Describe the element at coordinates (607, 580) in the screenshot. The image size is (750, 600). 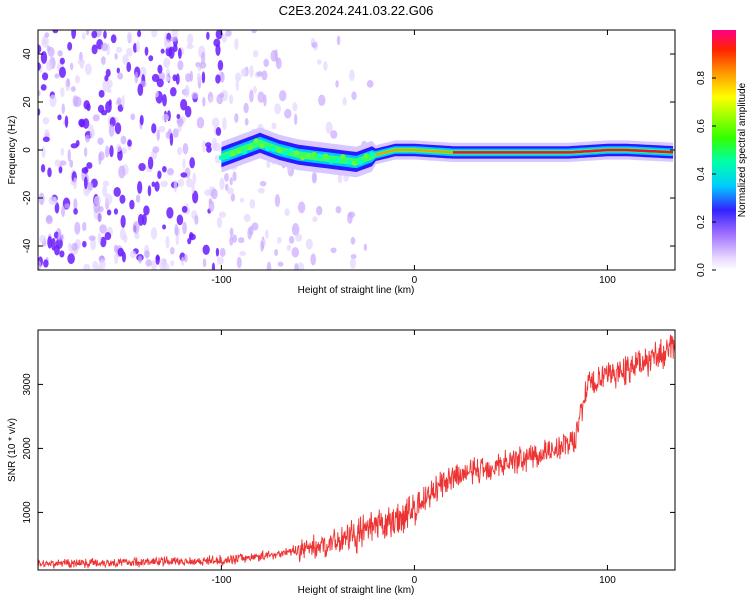
I see `x-tick-label: 100` at that location.